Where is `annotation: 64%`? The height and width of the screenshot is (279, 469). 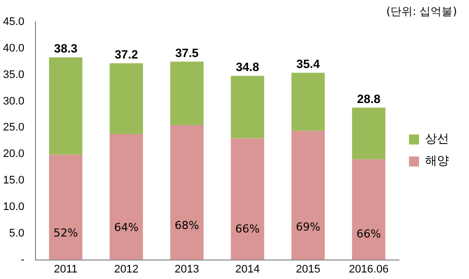
annotation: 64% is located at coordinates (126, 227).